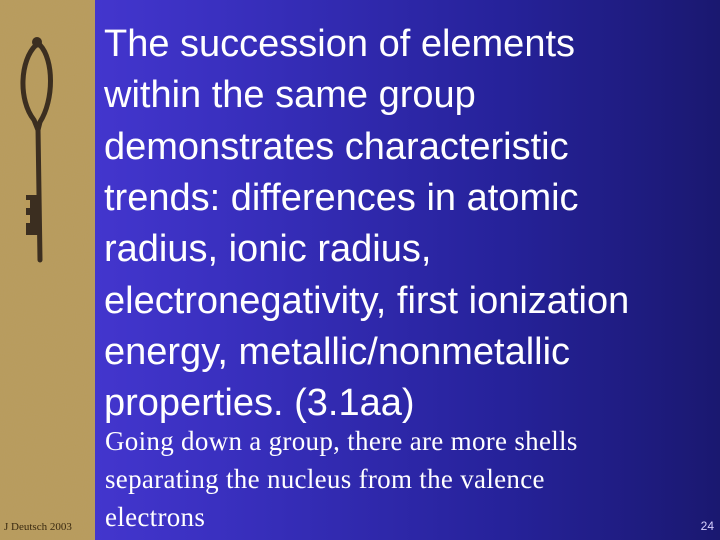  I want to click on title-line: within the same group, so click(290, 95).